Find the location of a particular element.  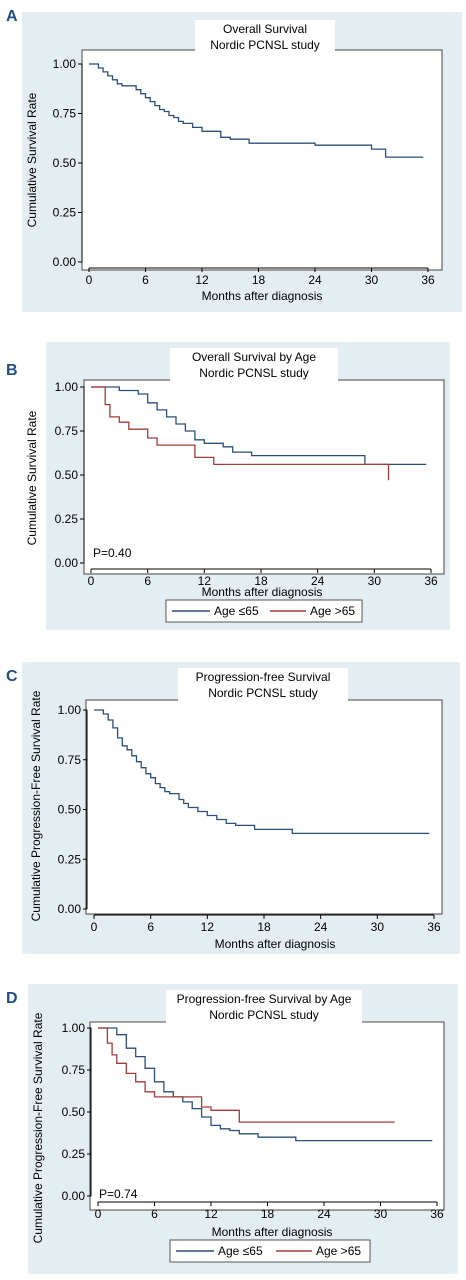

panel-d-x-tick-label: 12 is located at coordinates (211, 1214).